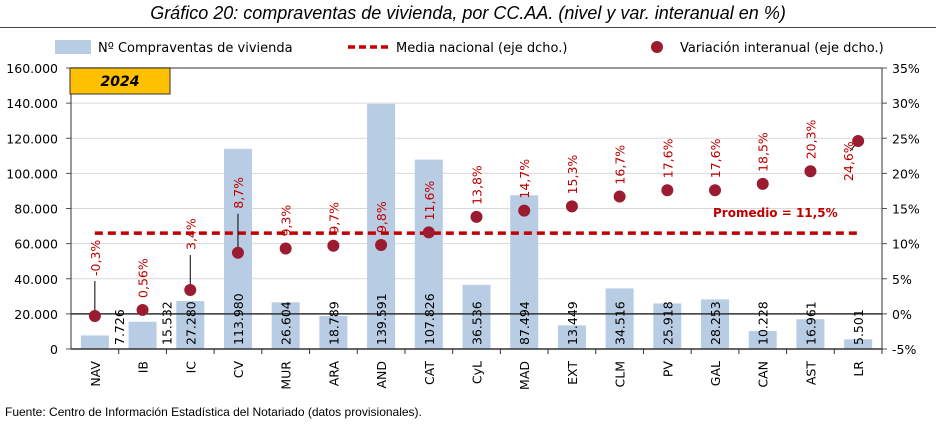 This screenshot has height=425, width=936. I want to click on dot-CV, so click(237, 252).